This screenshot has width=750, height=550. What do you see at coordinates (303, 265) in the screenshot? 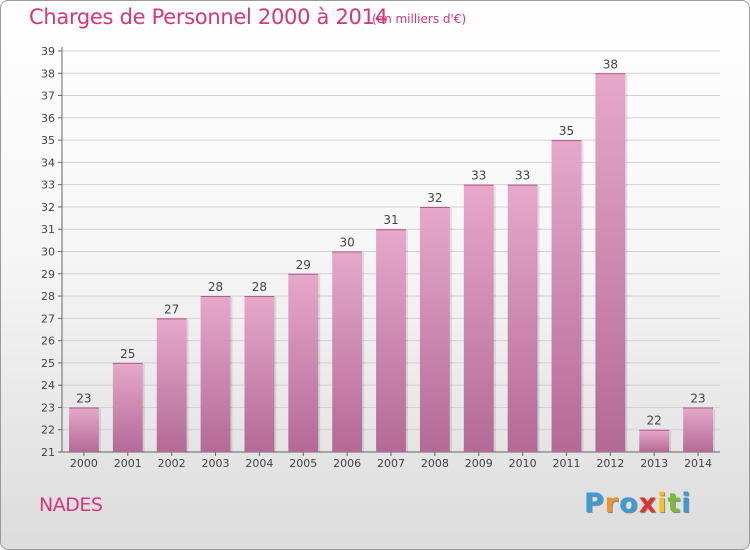
I see `data-label: 29` at bounding box center [303, 265].